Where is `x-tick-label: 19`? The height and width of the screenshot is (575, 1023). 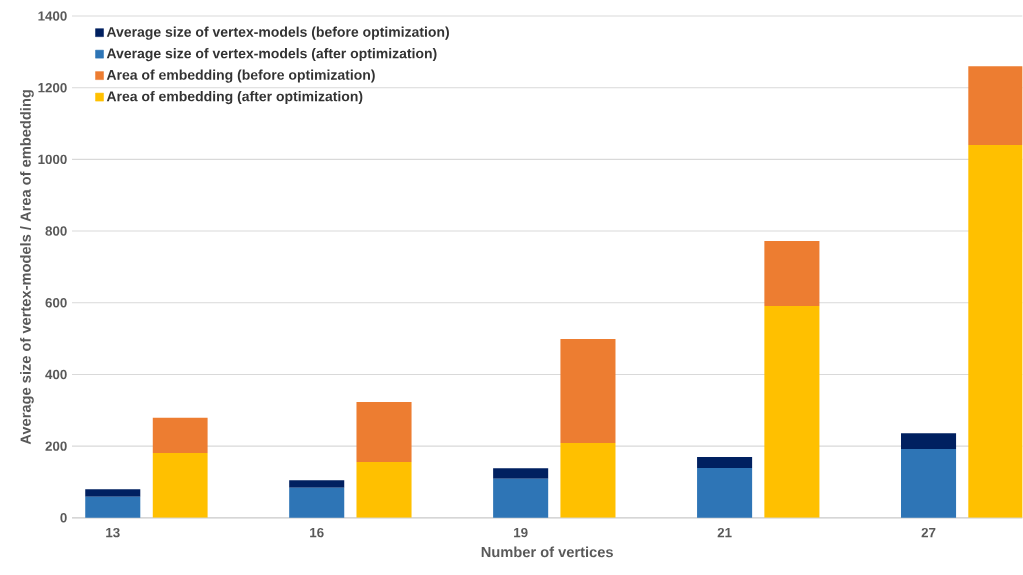
x-tick-label: 19 is located at coordinates (521, 532).